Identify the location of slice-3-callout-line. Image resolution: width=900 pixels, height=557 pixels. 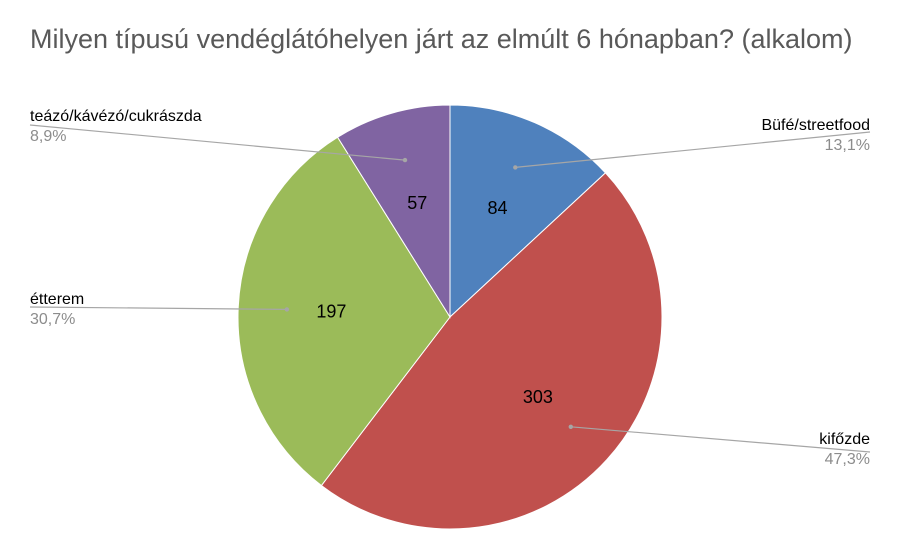
(217, 142).